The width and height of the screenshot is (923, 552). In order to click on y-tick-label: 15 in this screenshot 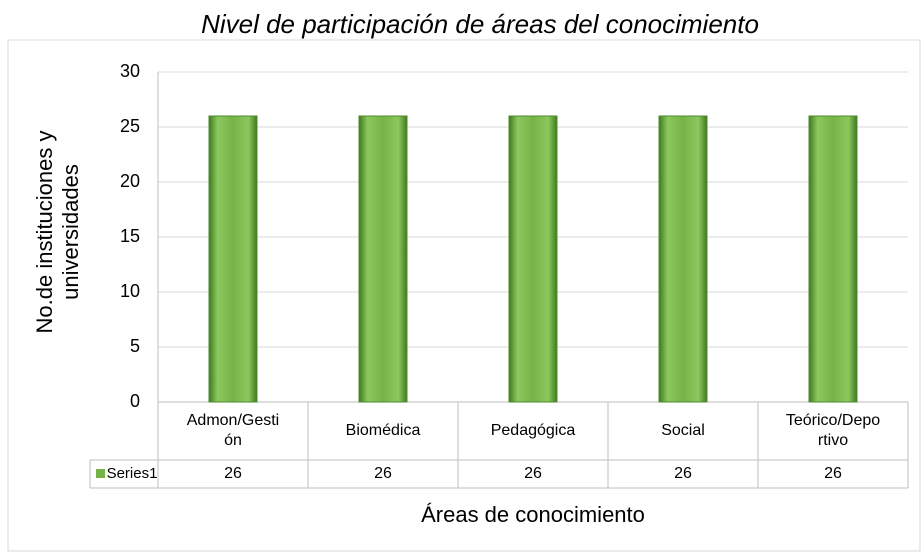, I will do `click(130, 236)`.